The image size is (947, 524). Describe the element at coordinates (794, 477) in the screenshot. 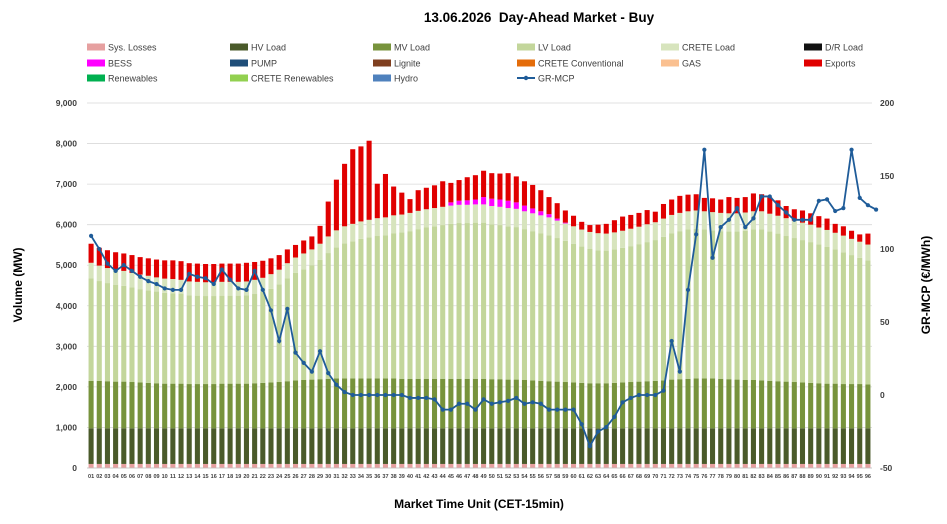

I see `x-tick-label: 87` at that location.